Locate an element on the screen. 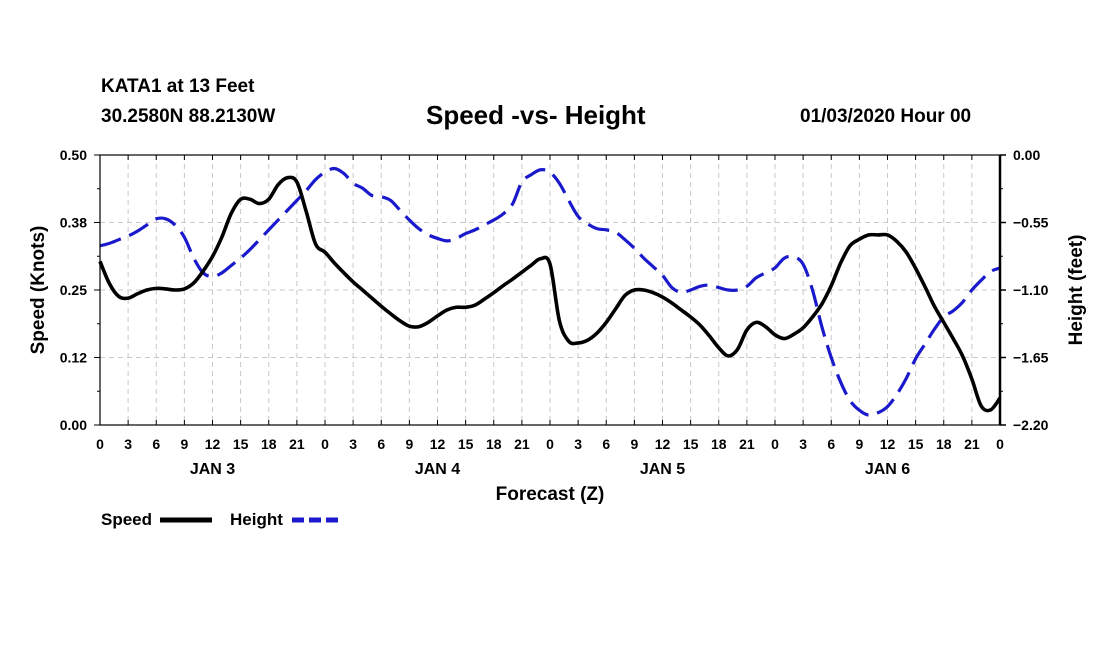  y-tick-label: 0.38 is located at coordinates (73, 223).